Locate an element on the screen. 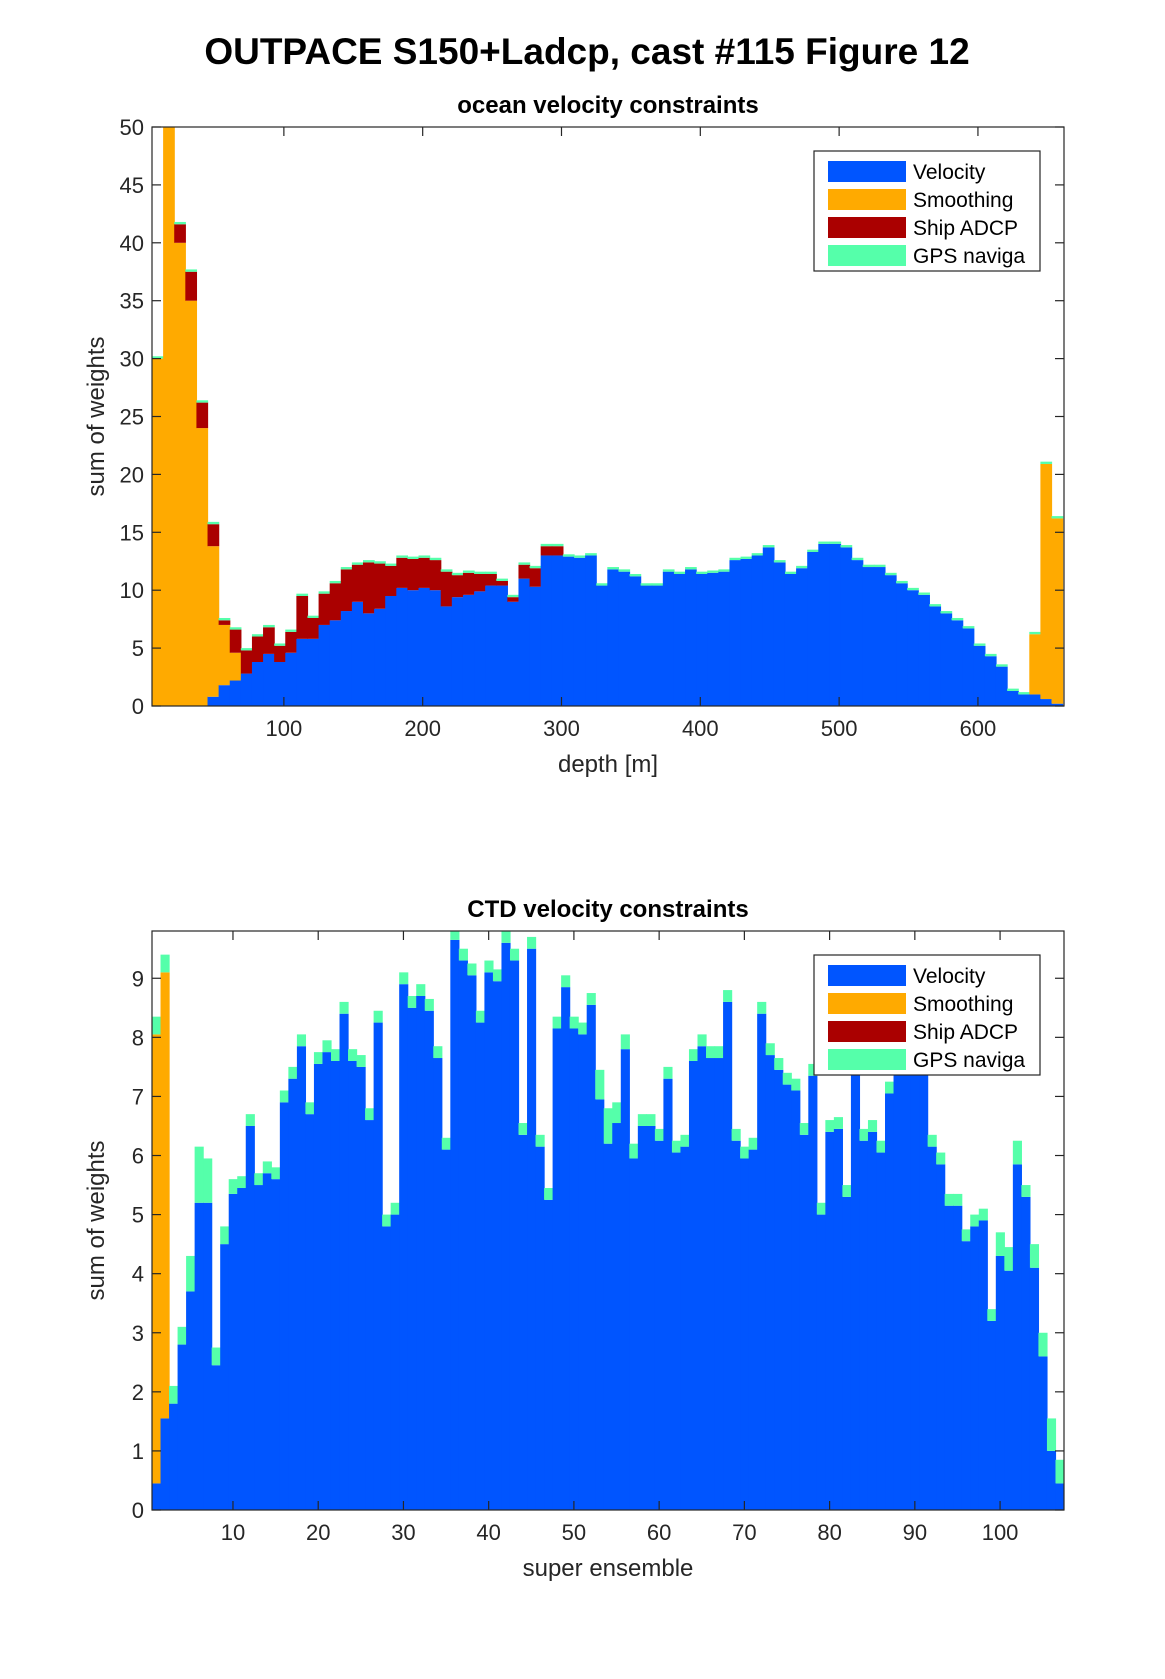 The width and height of the screenshot is (1165, 1679). x-tick-label: 80 is located at coordinates (829, 1532).